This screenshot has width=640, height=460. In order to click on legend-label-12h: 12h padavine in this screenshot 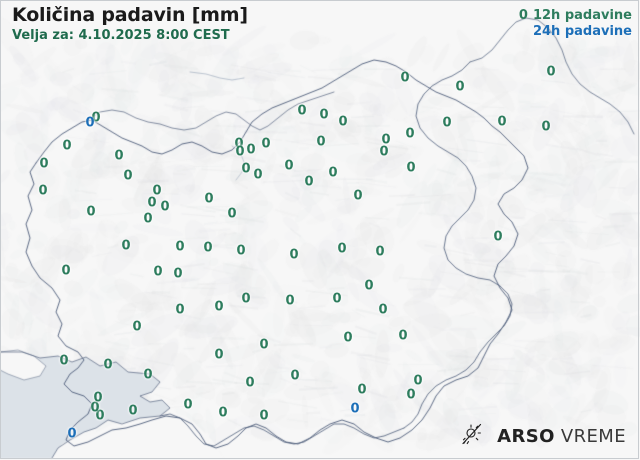, I will do `click(582, 15)`.